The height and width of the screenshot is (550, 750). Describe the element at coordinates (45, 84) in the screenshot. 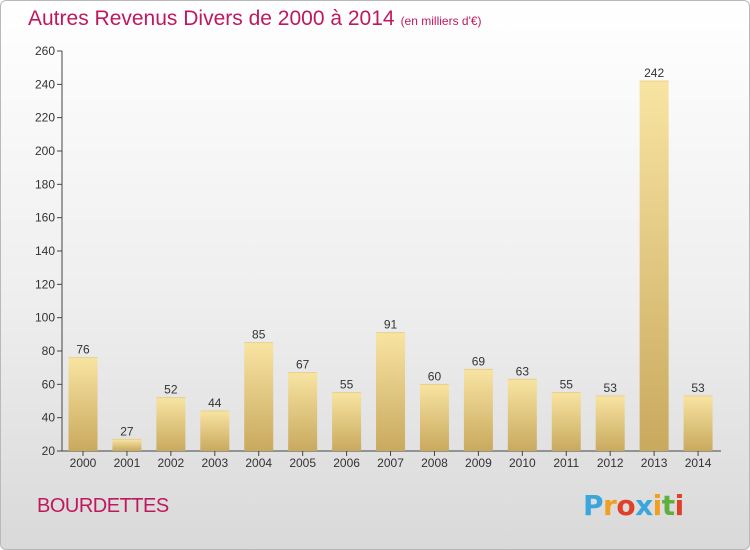

I see `y-tick-label: 240` at that location.